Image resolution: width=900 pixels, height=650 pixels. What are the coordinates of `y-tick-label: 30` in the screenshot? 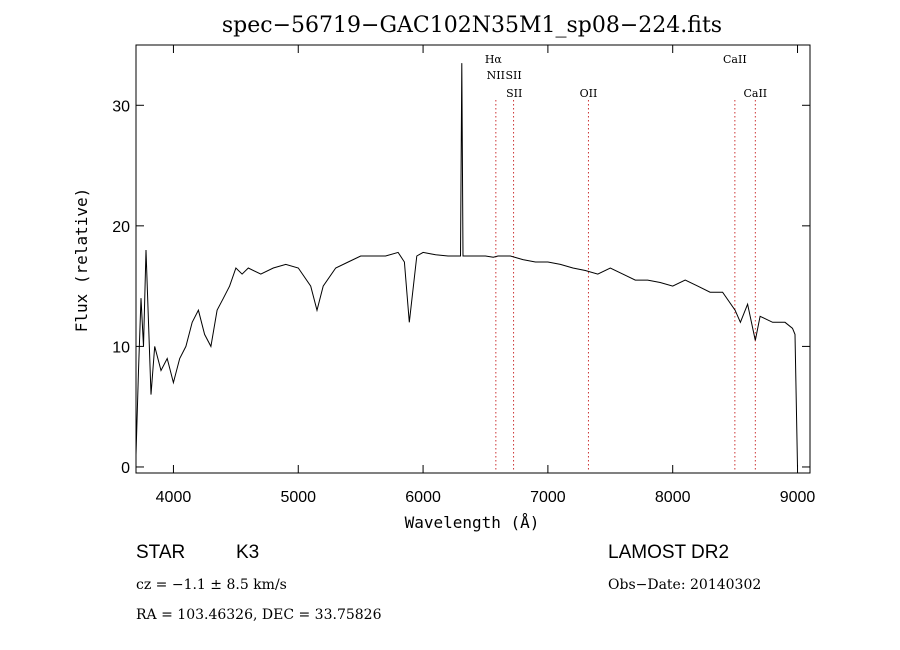 It's located at (121, 106).